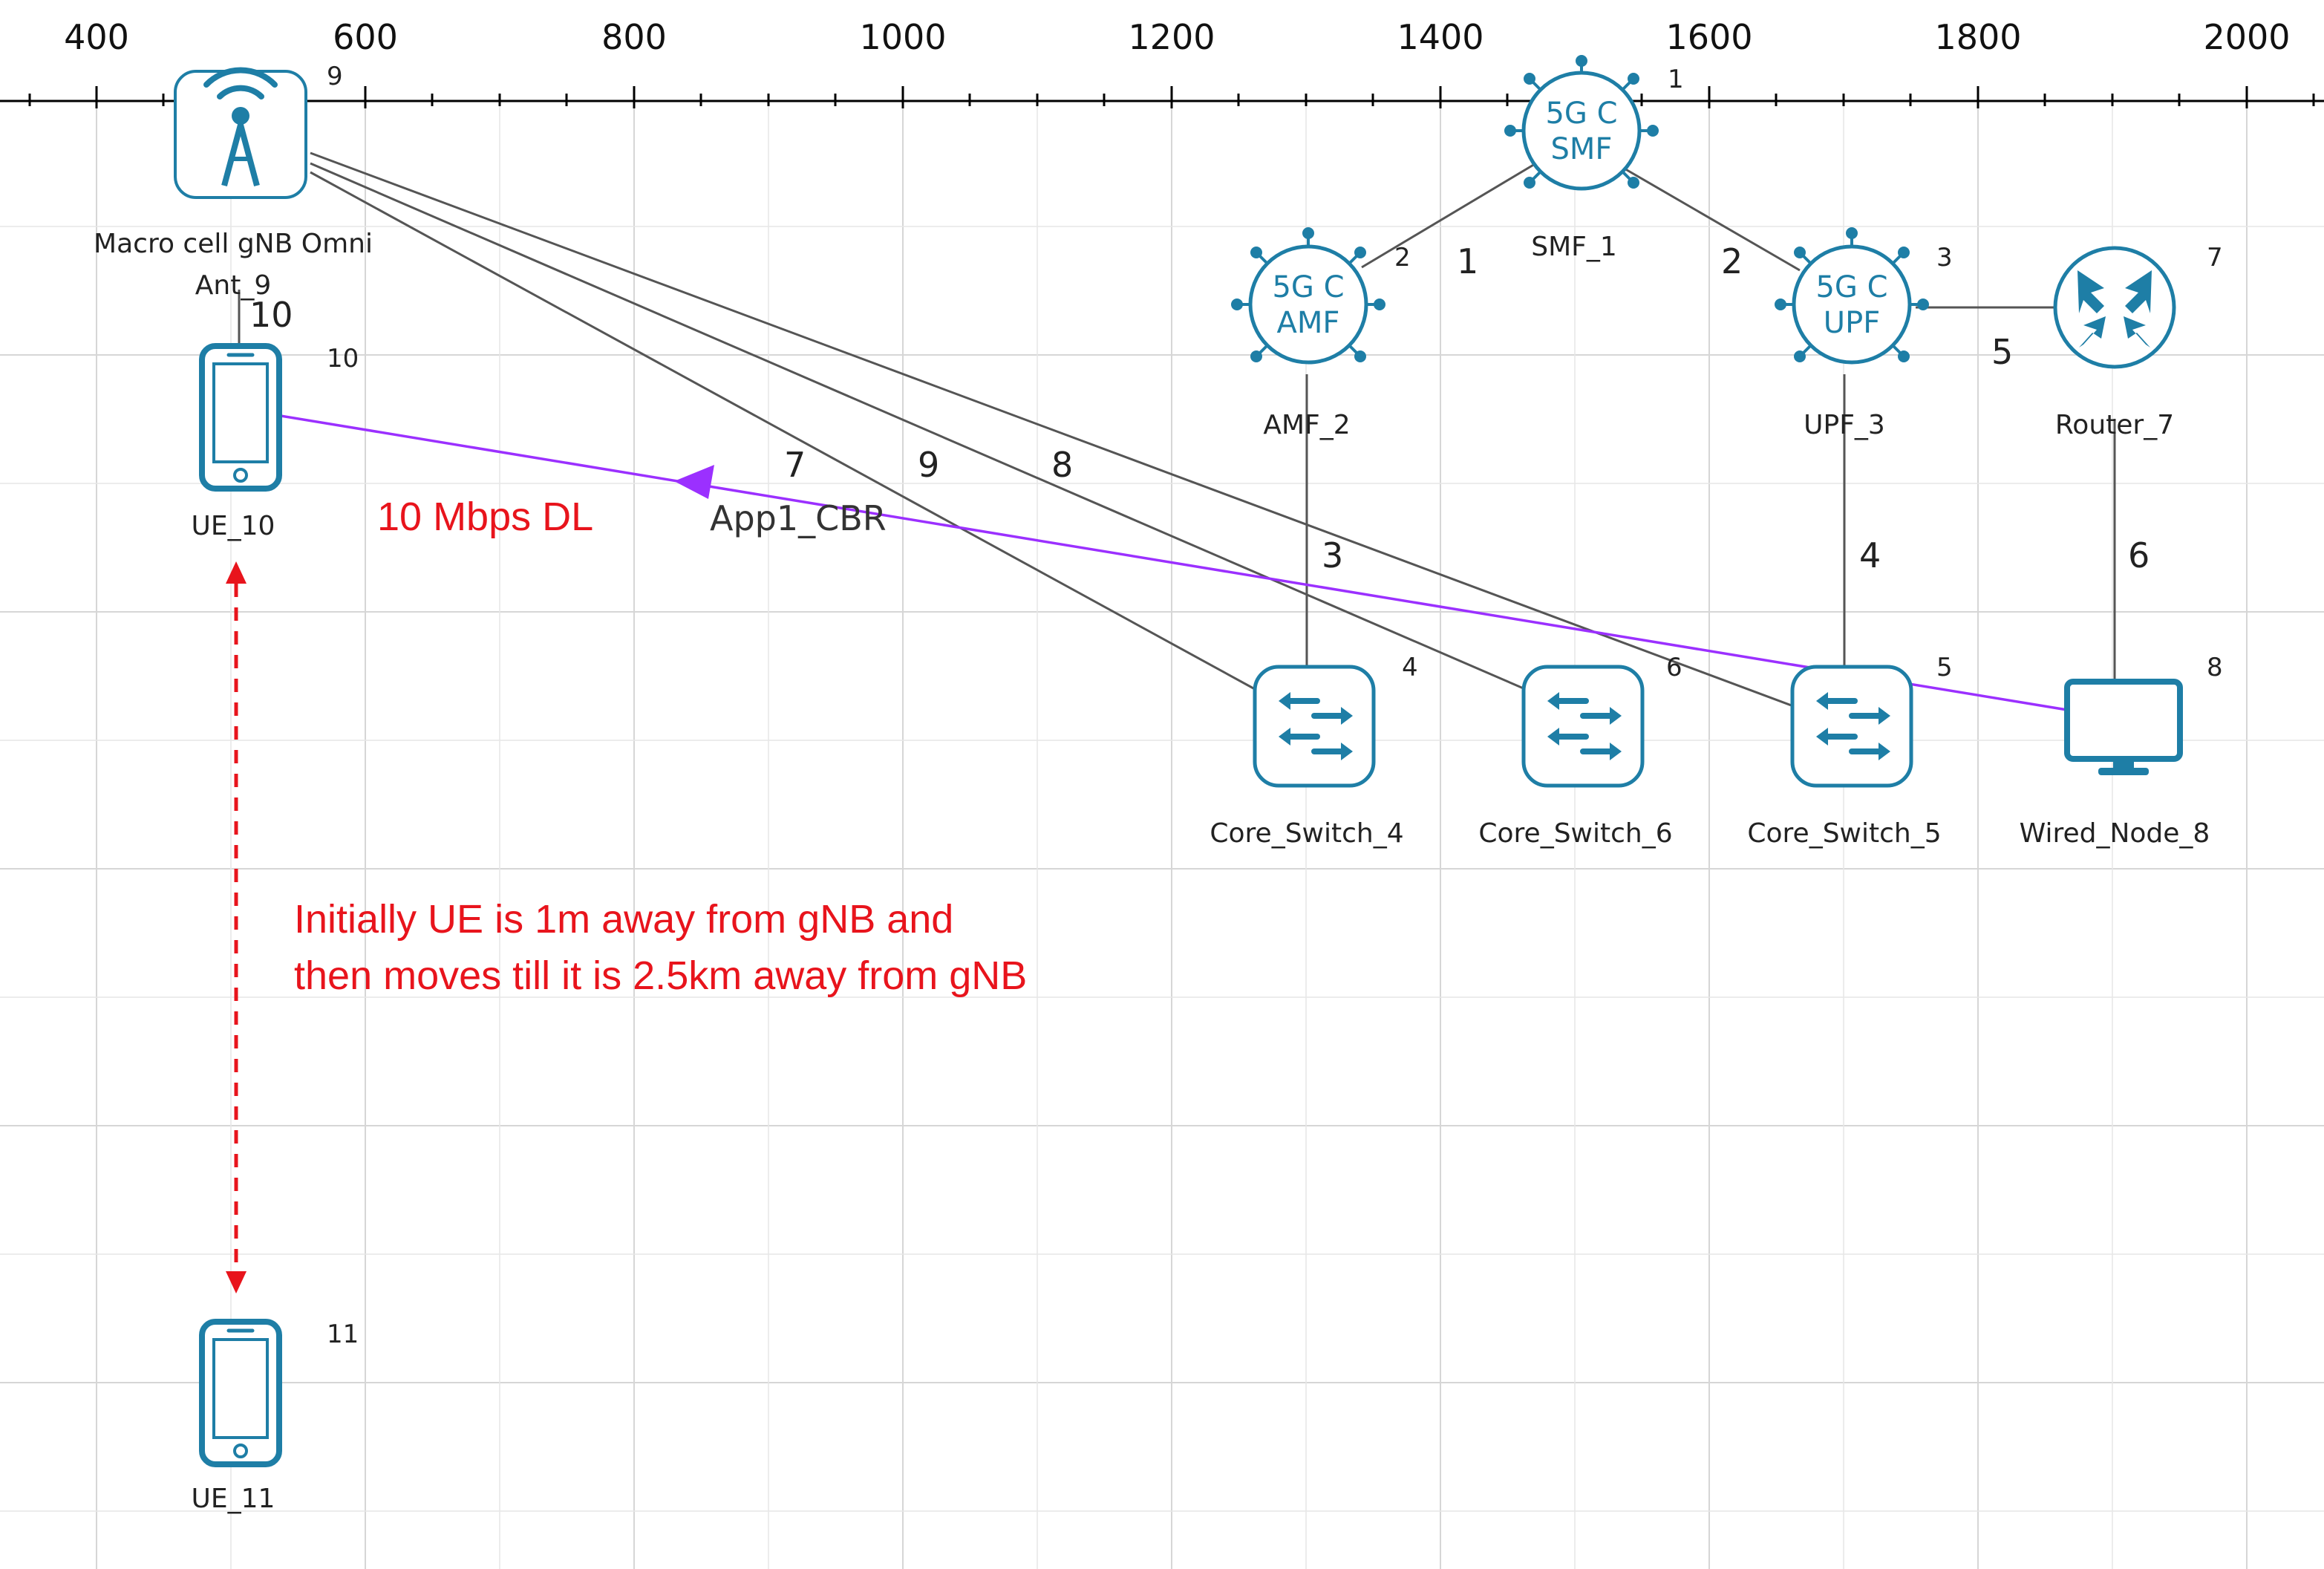  I want to click on wired-node-8-label: Wired_Node_8, so click(2115, 834).